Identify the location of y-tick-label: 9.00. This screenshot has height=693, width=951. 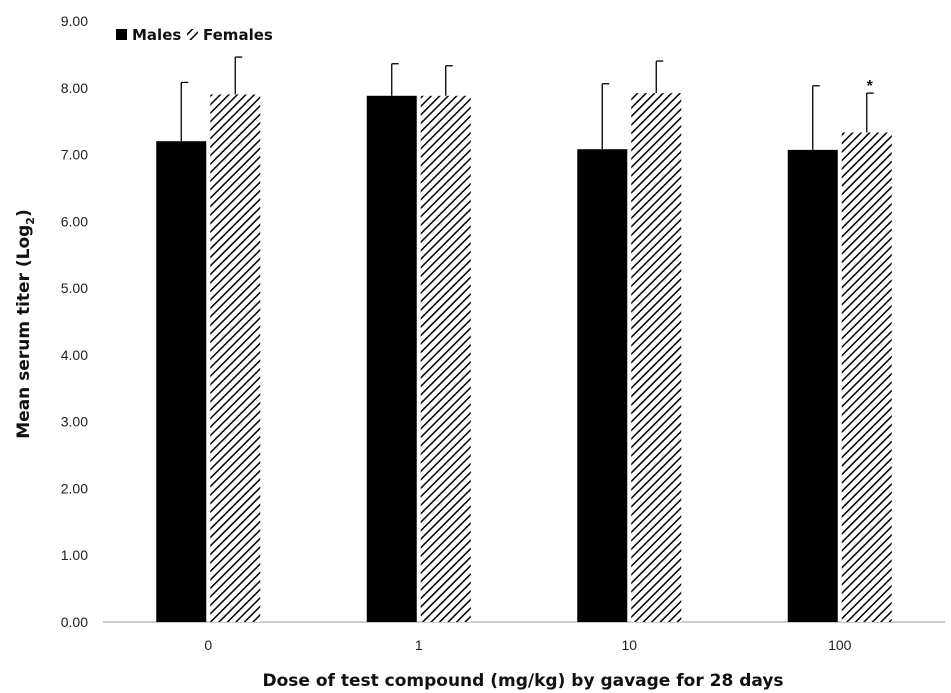
(74, 21).